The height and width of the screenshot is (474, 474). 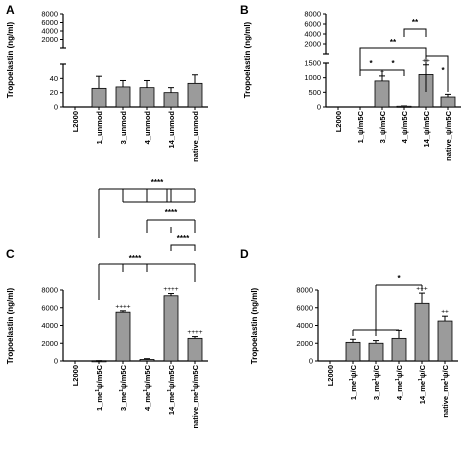 What do you see at coordinates (10, 254) in the screenshot?
I see `panel-letter: C` at bounding box center [10, 254].